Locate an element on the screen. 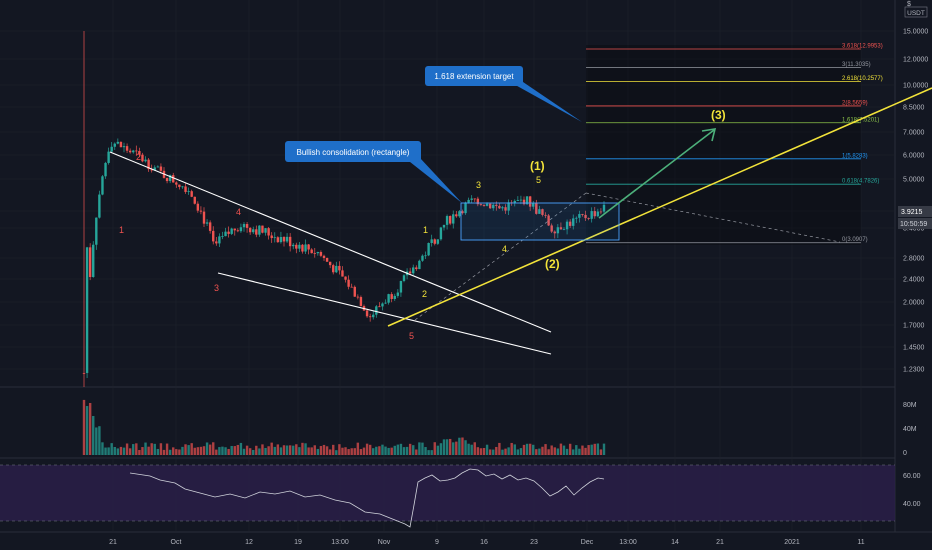  svg-text:Bullish consolidation (rectang: Bullish consolidation (rectangle) is located at coordinates (353, 152).